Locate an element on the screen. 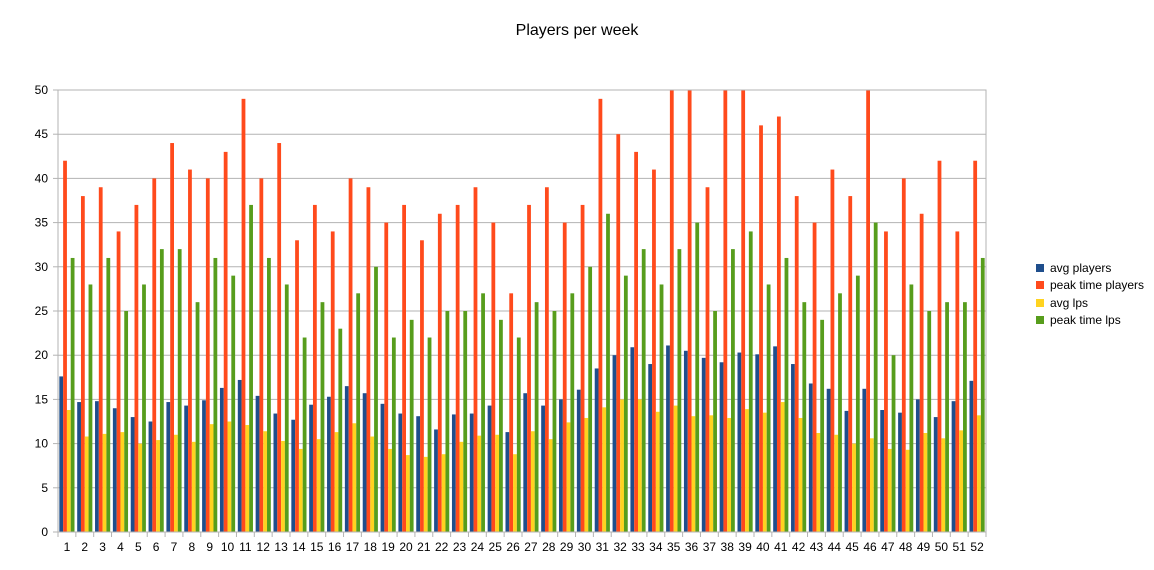 The image size is (1154, 570). y-tick-label: 50 is located at coordinates (42, 90).